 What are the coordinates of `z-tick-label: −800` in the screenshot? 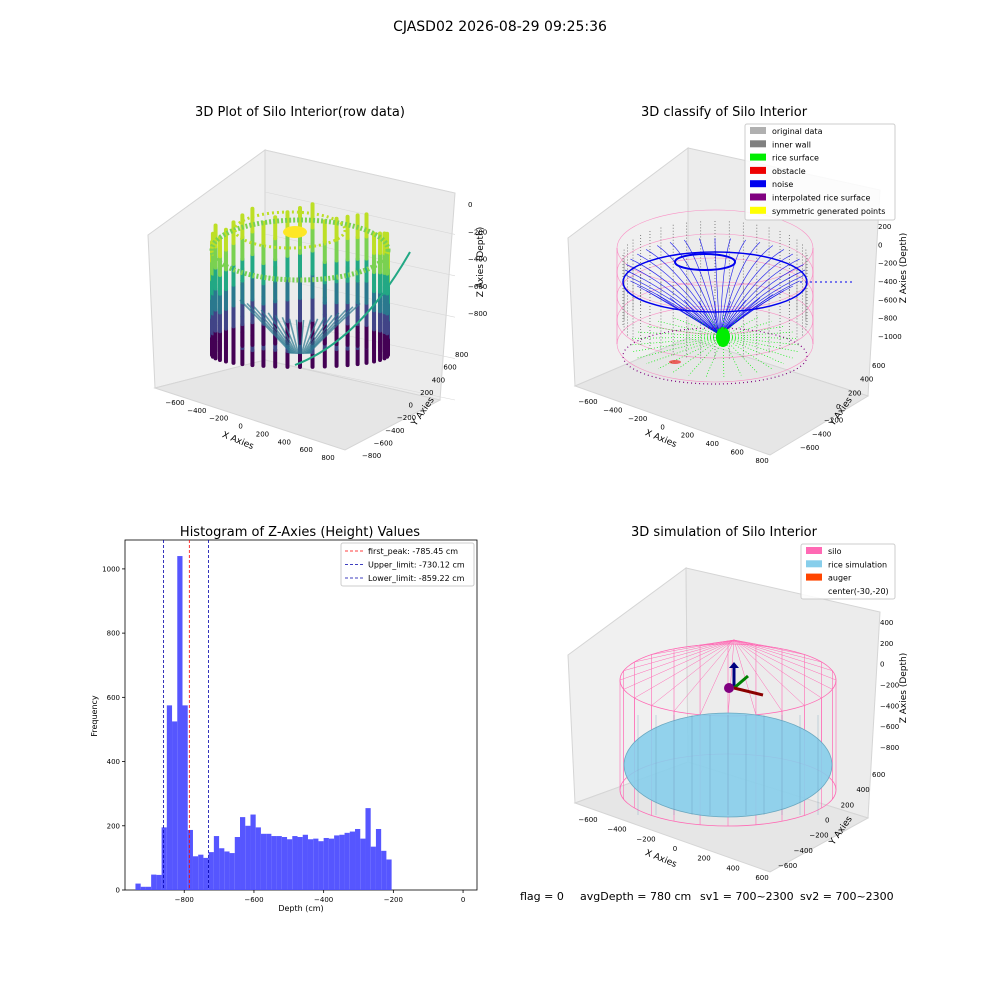 It's located at (477, 314).